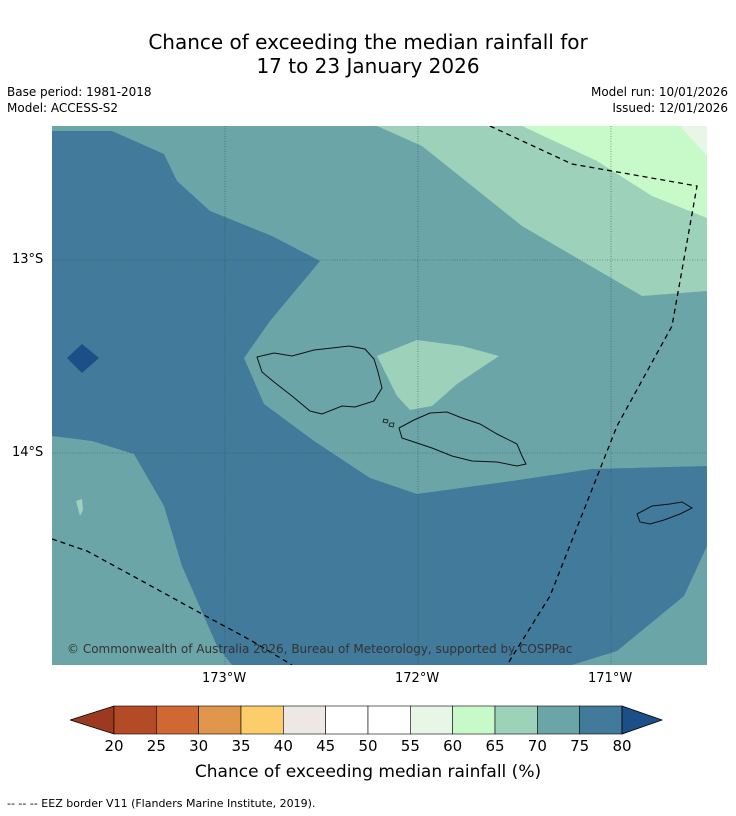 This screenshot has height=816, width=736. I want to click on colorbar, so click(367, 720).